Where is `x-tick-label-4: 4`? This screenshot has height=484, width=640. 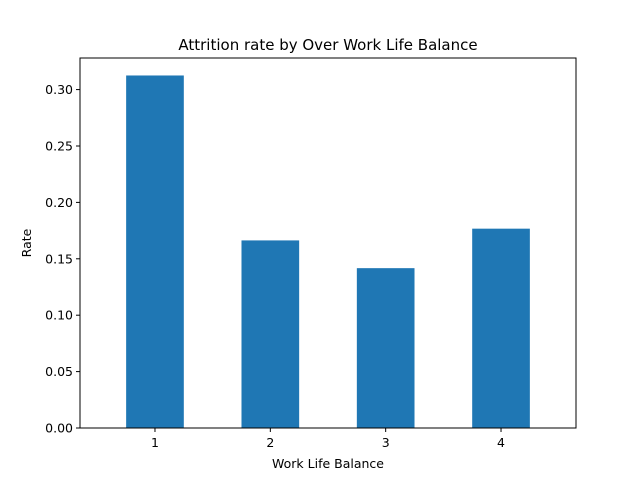 x-tick-label-4: 4 is located at coordinates (501, 442).